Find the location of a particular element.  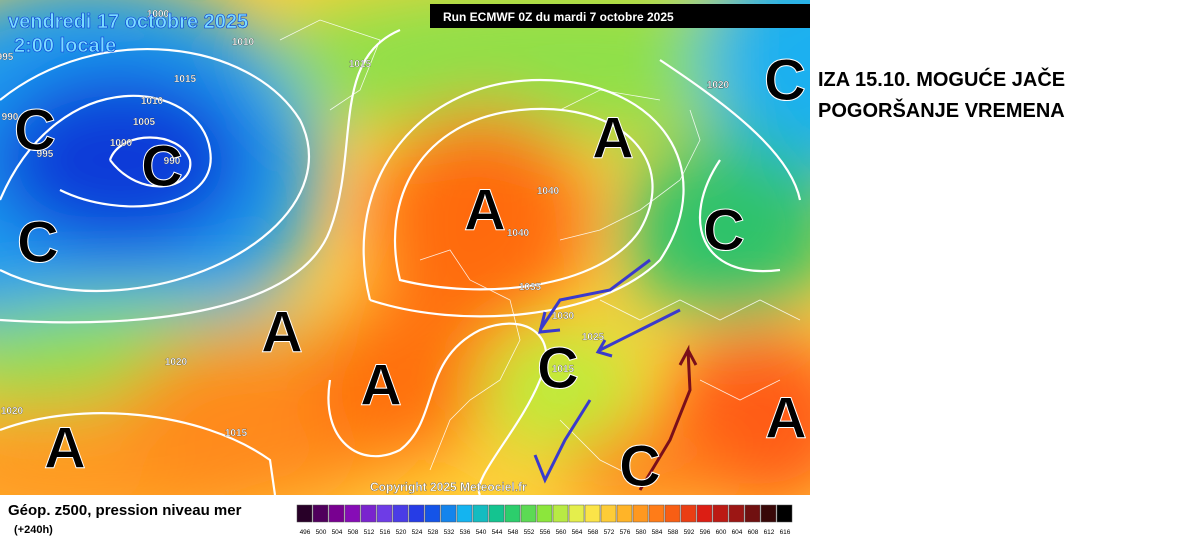

scale-label: 528 is located at coordinates (433, 532).